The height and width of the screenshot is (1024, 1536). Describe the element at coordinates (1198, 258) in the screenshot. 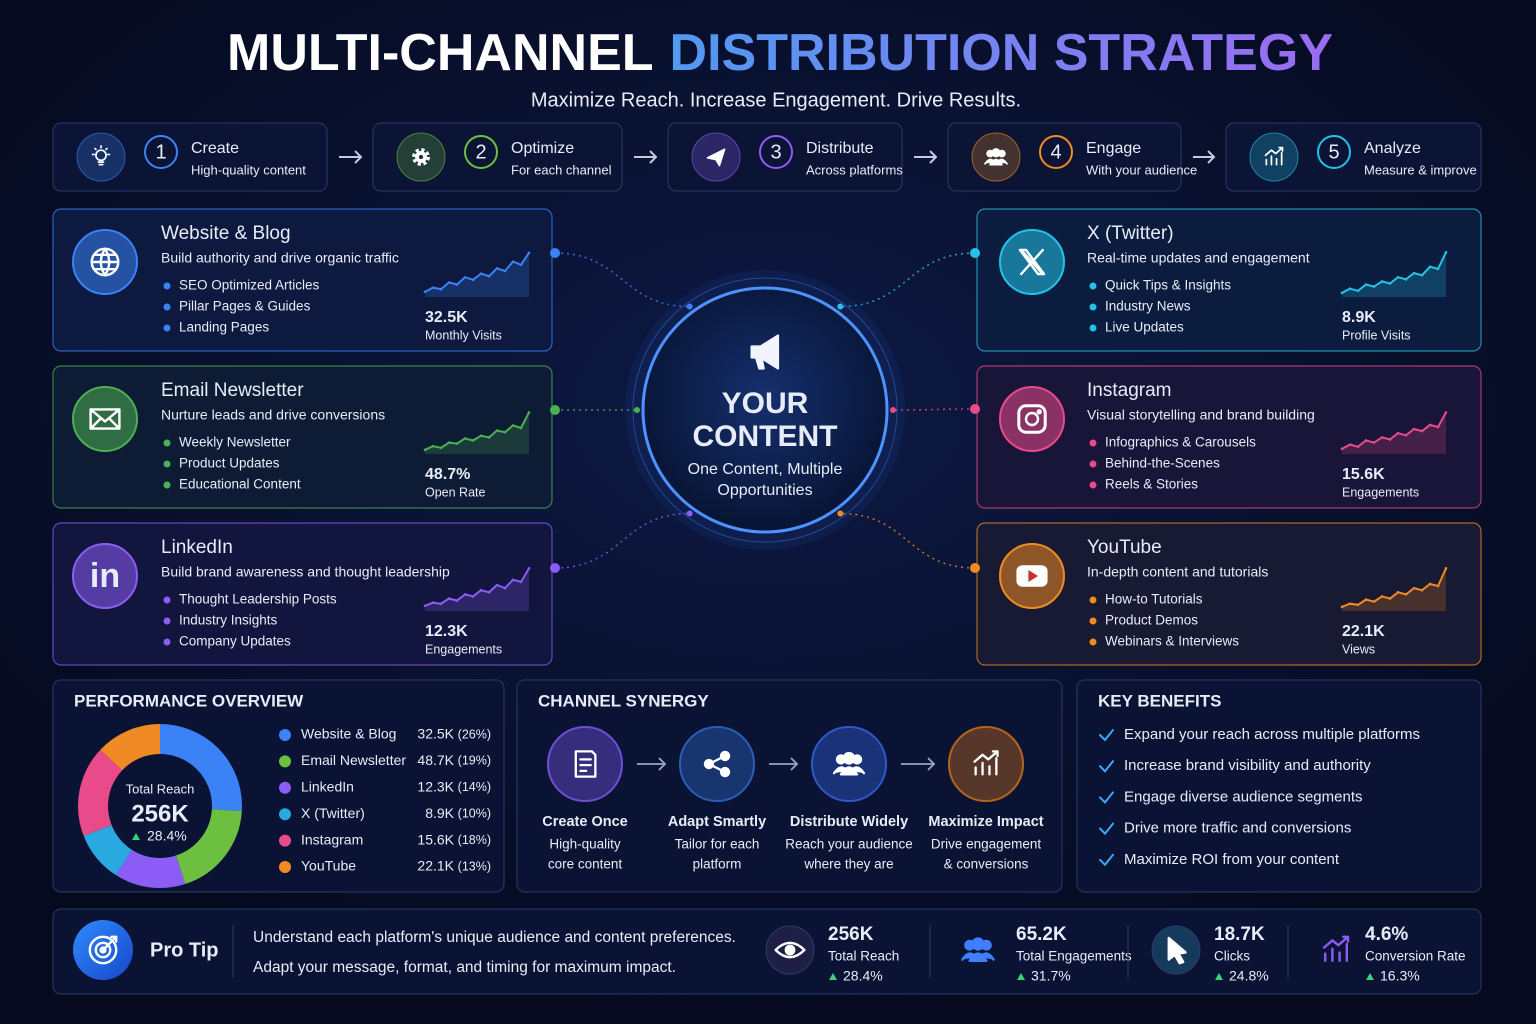

I see `channel-description: Real-time updates and engagement` at that location.